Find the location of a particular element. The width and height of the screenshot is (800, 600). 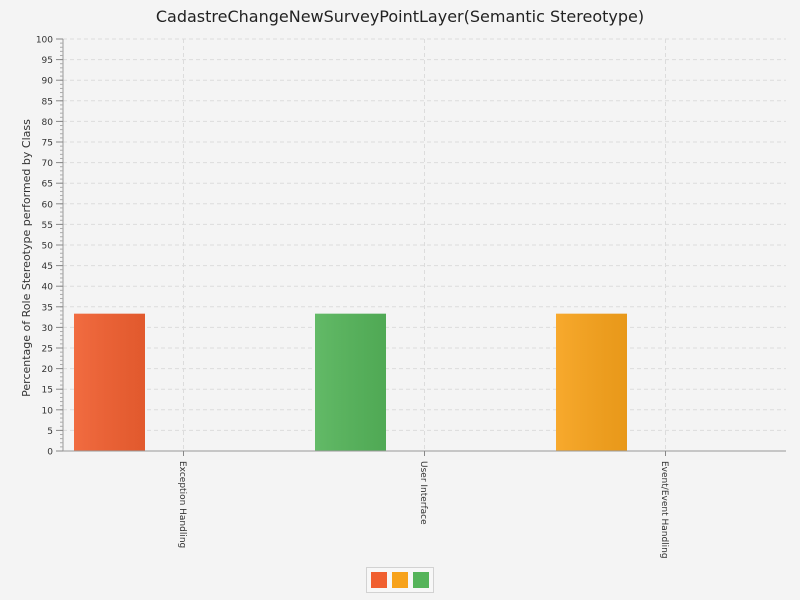

y-tick-label: 90 is located at coordinates (48, 82).